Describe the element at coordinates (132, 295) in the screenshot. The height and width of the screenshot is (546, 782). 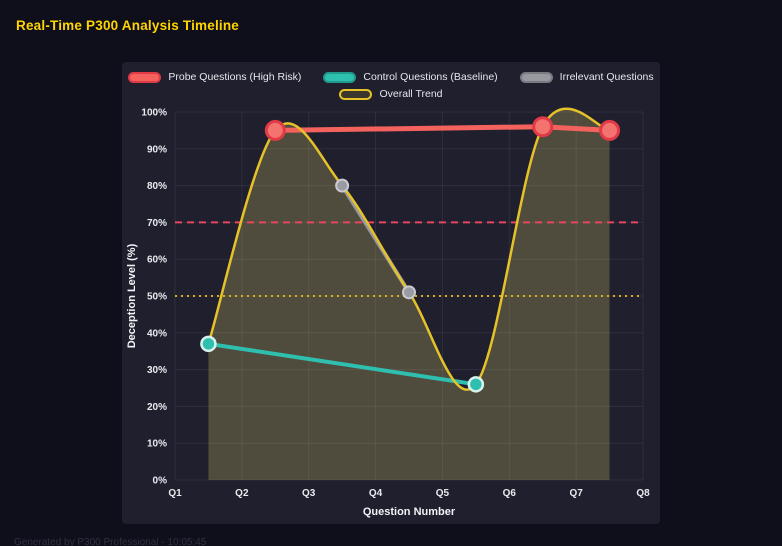
I see `y-axis-title: Deception Level (%)` at that location.